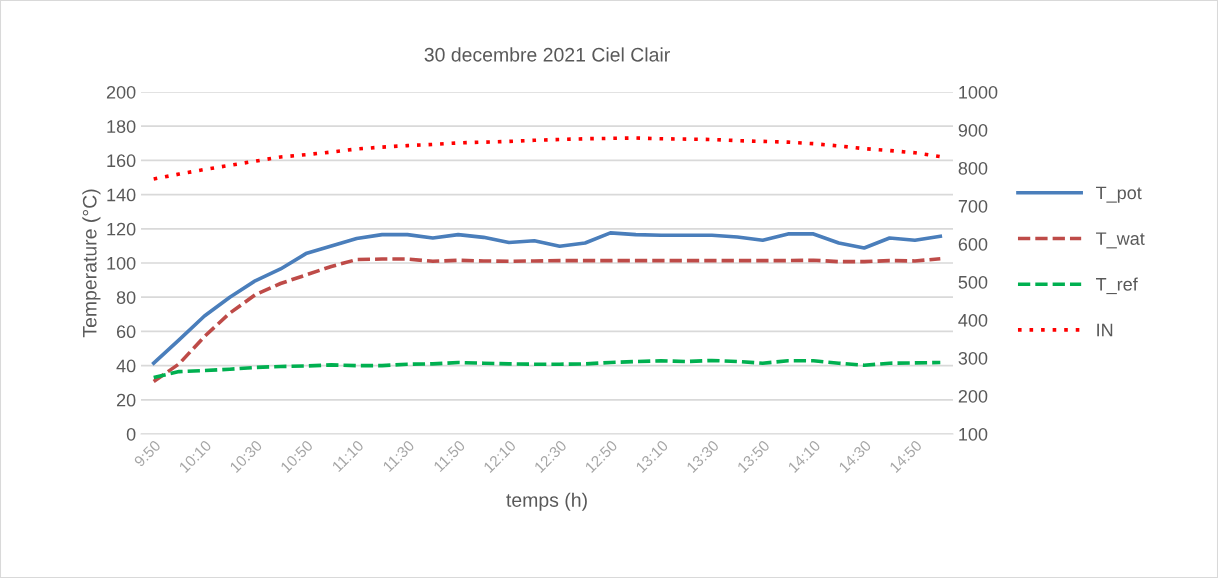 This screenshot has height=578, width=1218. Describe the element at coordinates (126, 297) in the screenshot. I see `y-tick-label: 80` at that location.